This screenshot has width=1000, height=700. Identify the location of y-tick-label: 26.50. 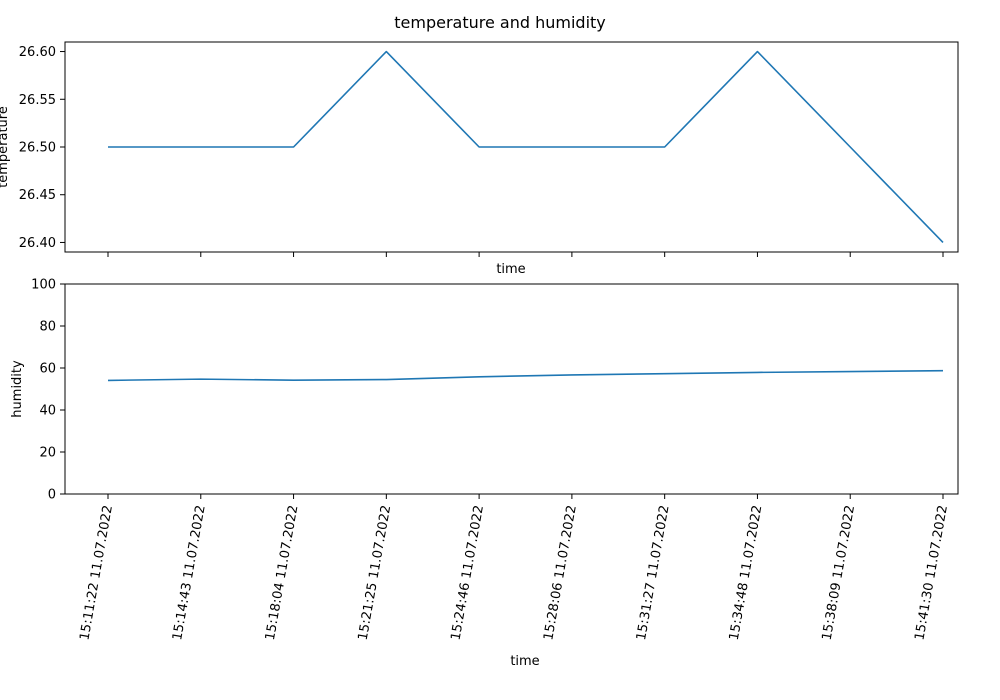
(37, 148).